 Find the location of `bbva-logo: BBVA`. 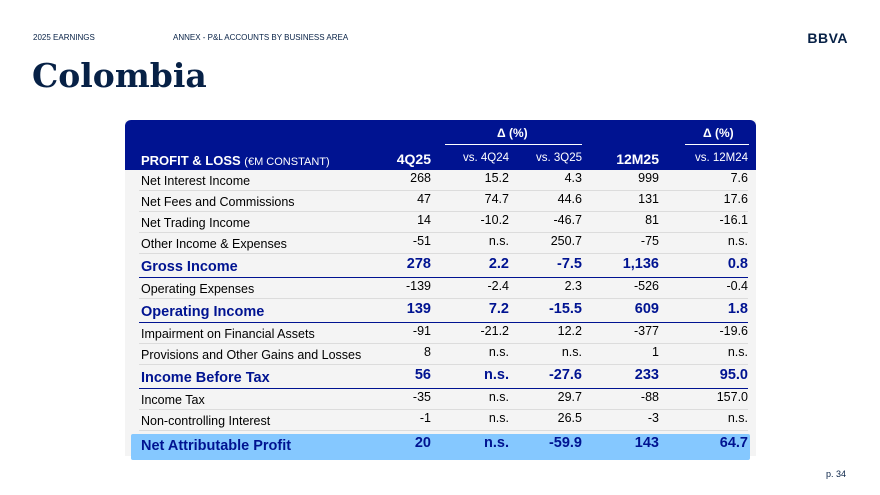

bbva-logo: BBVA is located at coordinates (827, 38).